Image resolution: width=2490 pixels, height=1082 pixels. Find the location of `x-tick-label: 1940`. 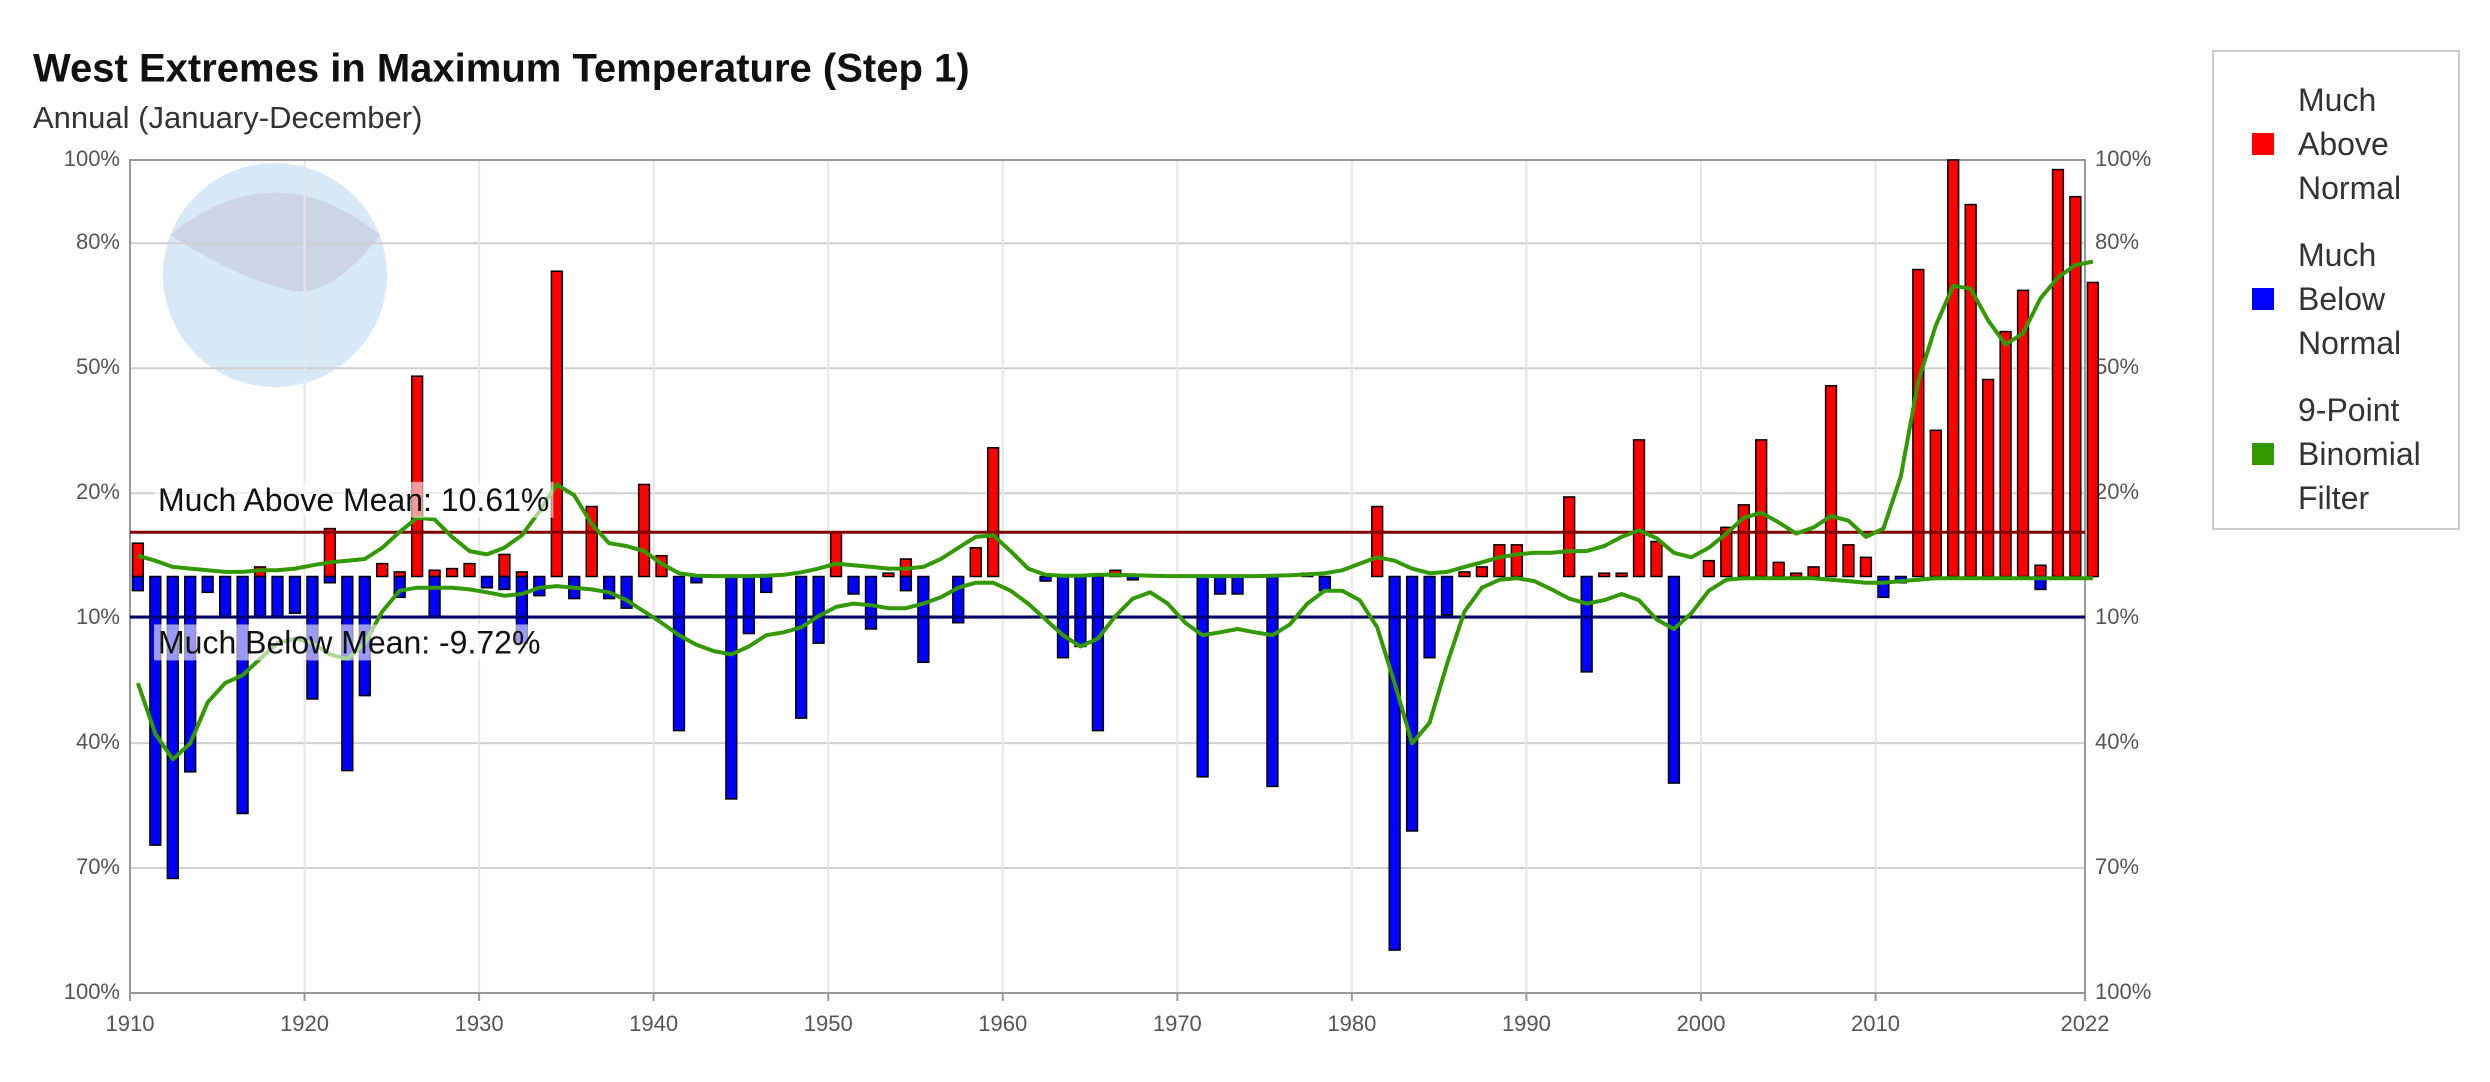

x-tick-label: 1940 is located at coordinates (653, 1023).